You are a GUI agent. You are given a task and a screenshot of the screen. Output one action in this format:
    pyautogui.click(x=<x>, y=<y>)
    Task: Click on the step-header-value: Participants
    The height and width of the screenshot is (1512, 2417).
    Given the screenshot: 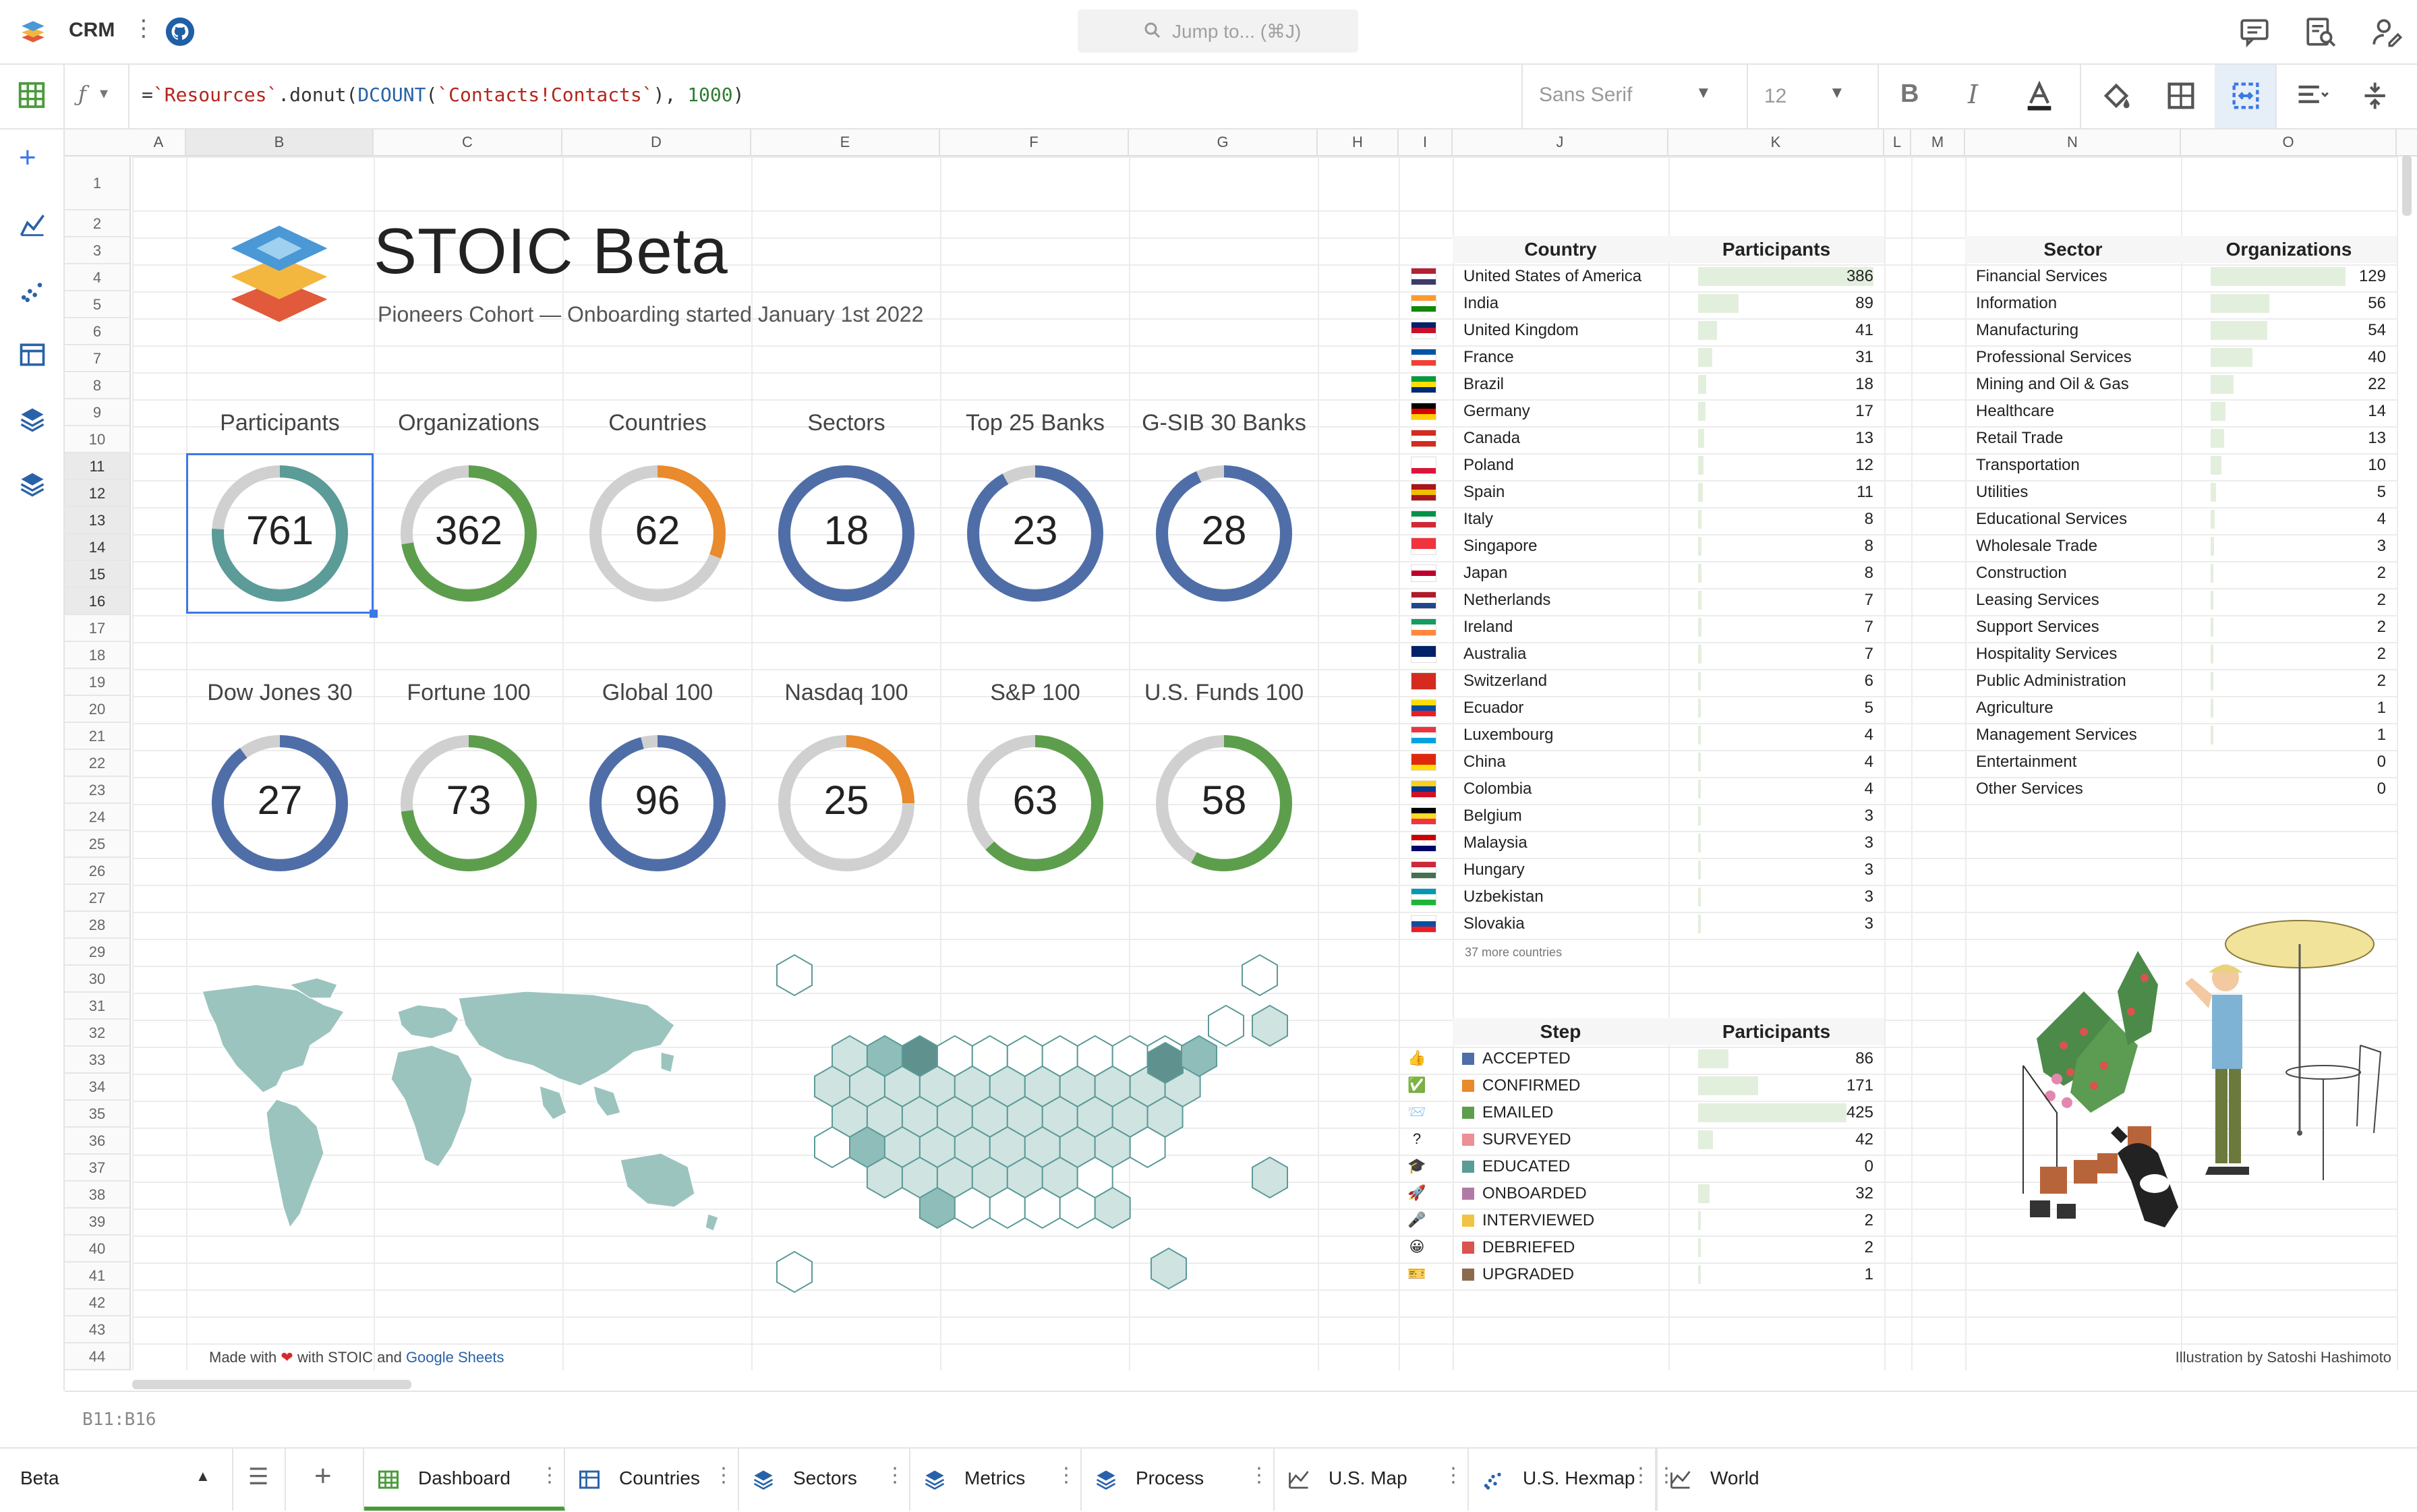 What is the action you would take?
    pyautogui.click(x=1776, y=1031)
    